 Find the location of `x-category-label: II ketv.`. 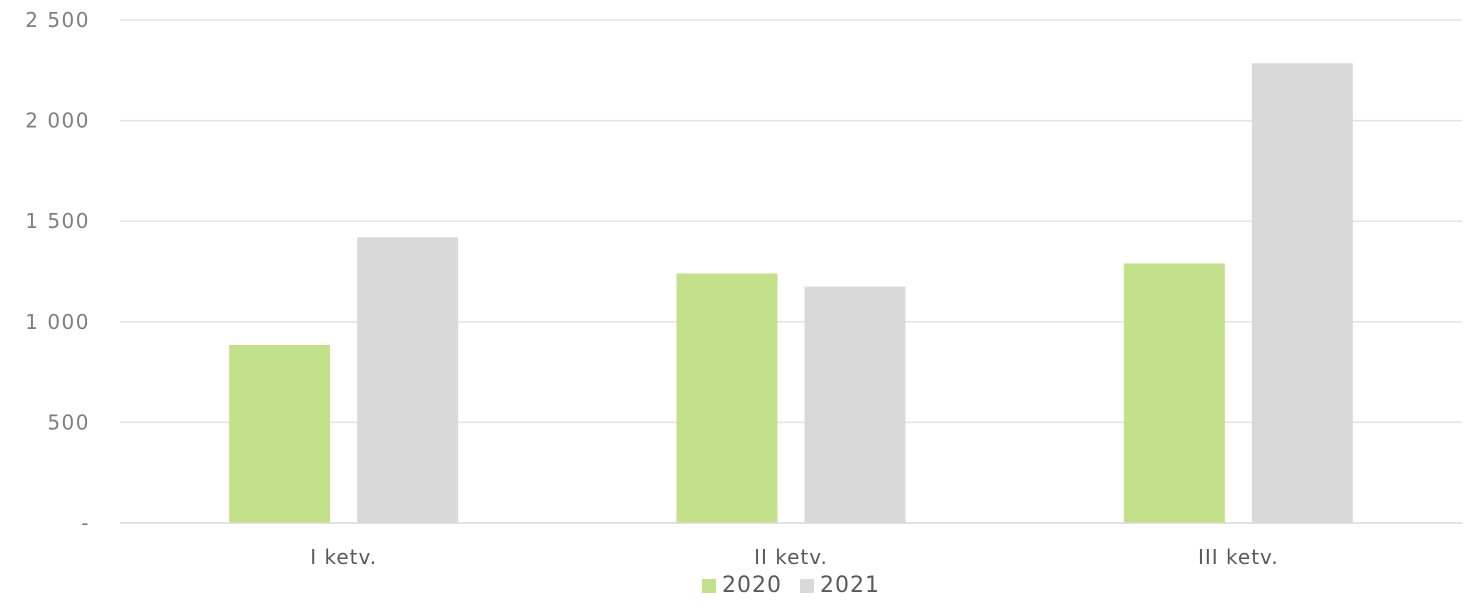

x-category-label: II ketv. is located at coordinates (791, 557).